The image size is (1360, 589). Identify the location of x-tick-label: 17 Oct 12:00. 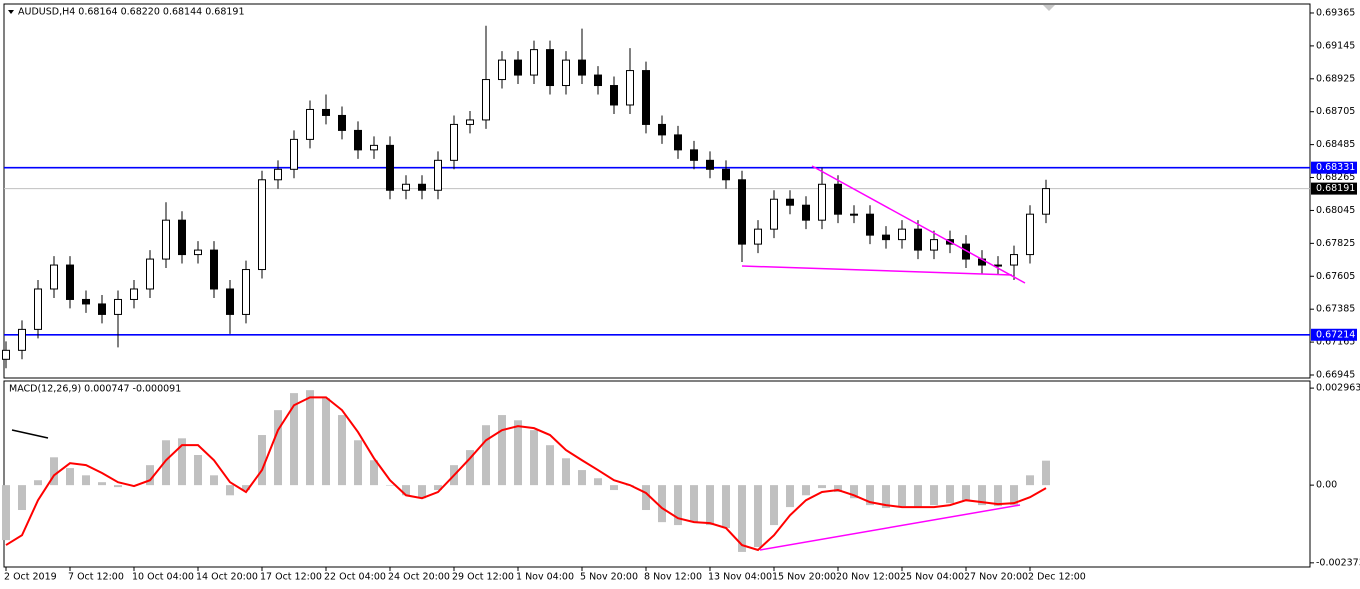
(291, 577).